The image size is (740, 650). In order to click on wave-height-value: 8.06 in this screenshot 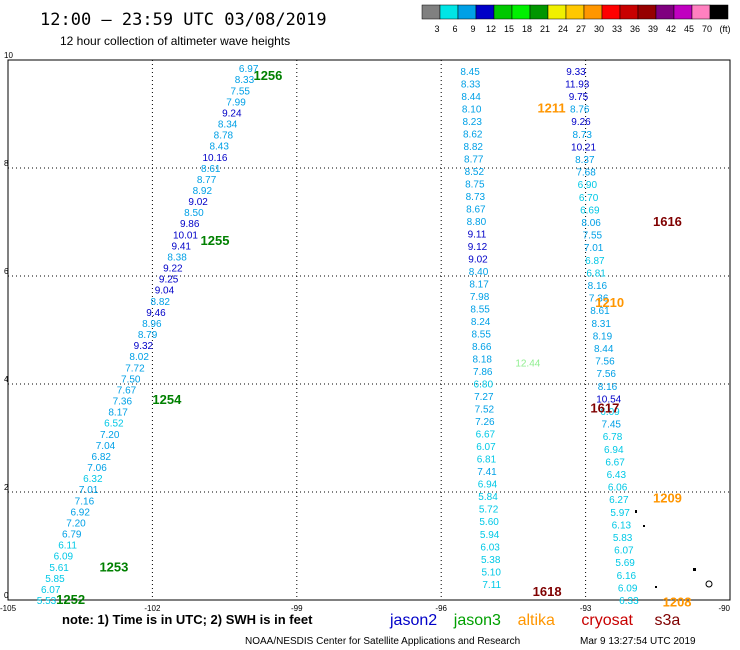, I will do `click(591, 223)`.